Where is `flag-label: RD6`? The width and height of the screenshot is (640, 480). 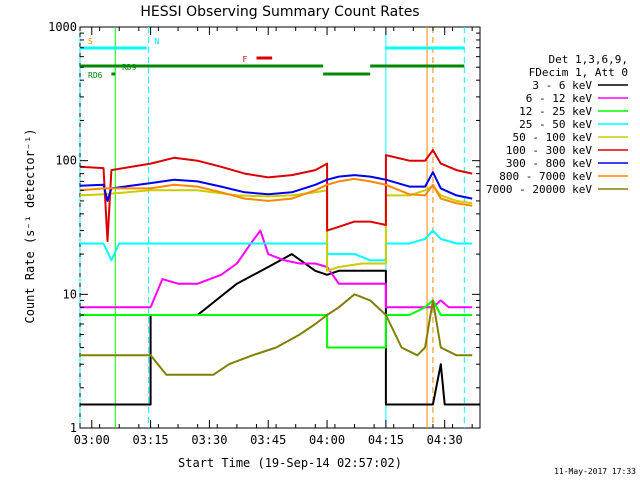 flag-label: RD6 is located at coordinates (95, 75).